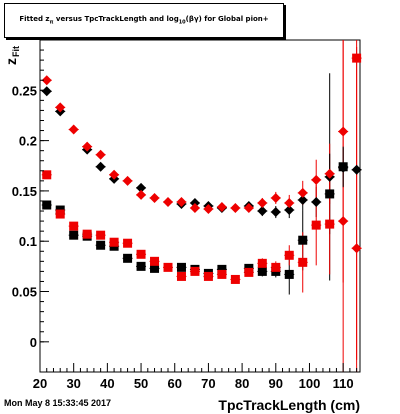 The height and width of the screenshot is (414, 400). What do you see at coordinates (33, 342) in the screenshot?
I see `y-tick-label: 0` at bounding box center [33, 342].